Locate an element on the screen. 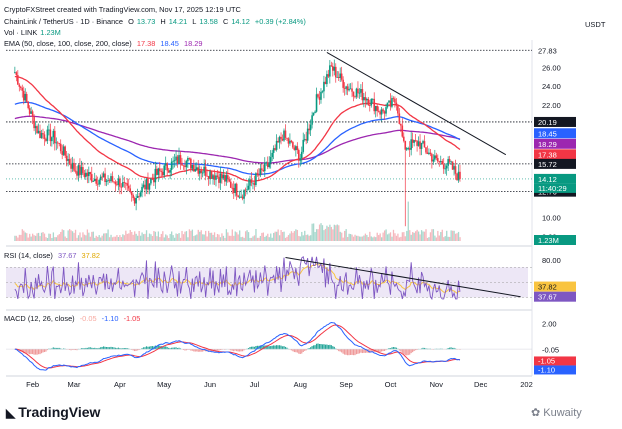 The height and width of the screenshot is (429, 622). tradingview-logo: ◣ TradingView is located at coordinates (53, 412).